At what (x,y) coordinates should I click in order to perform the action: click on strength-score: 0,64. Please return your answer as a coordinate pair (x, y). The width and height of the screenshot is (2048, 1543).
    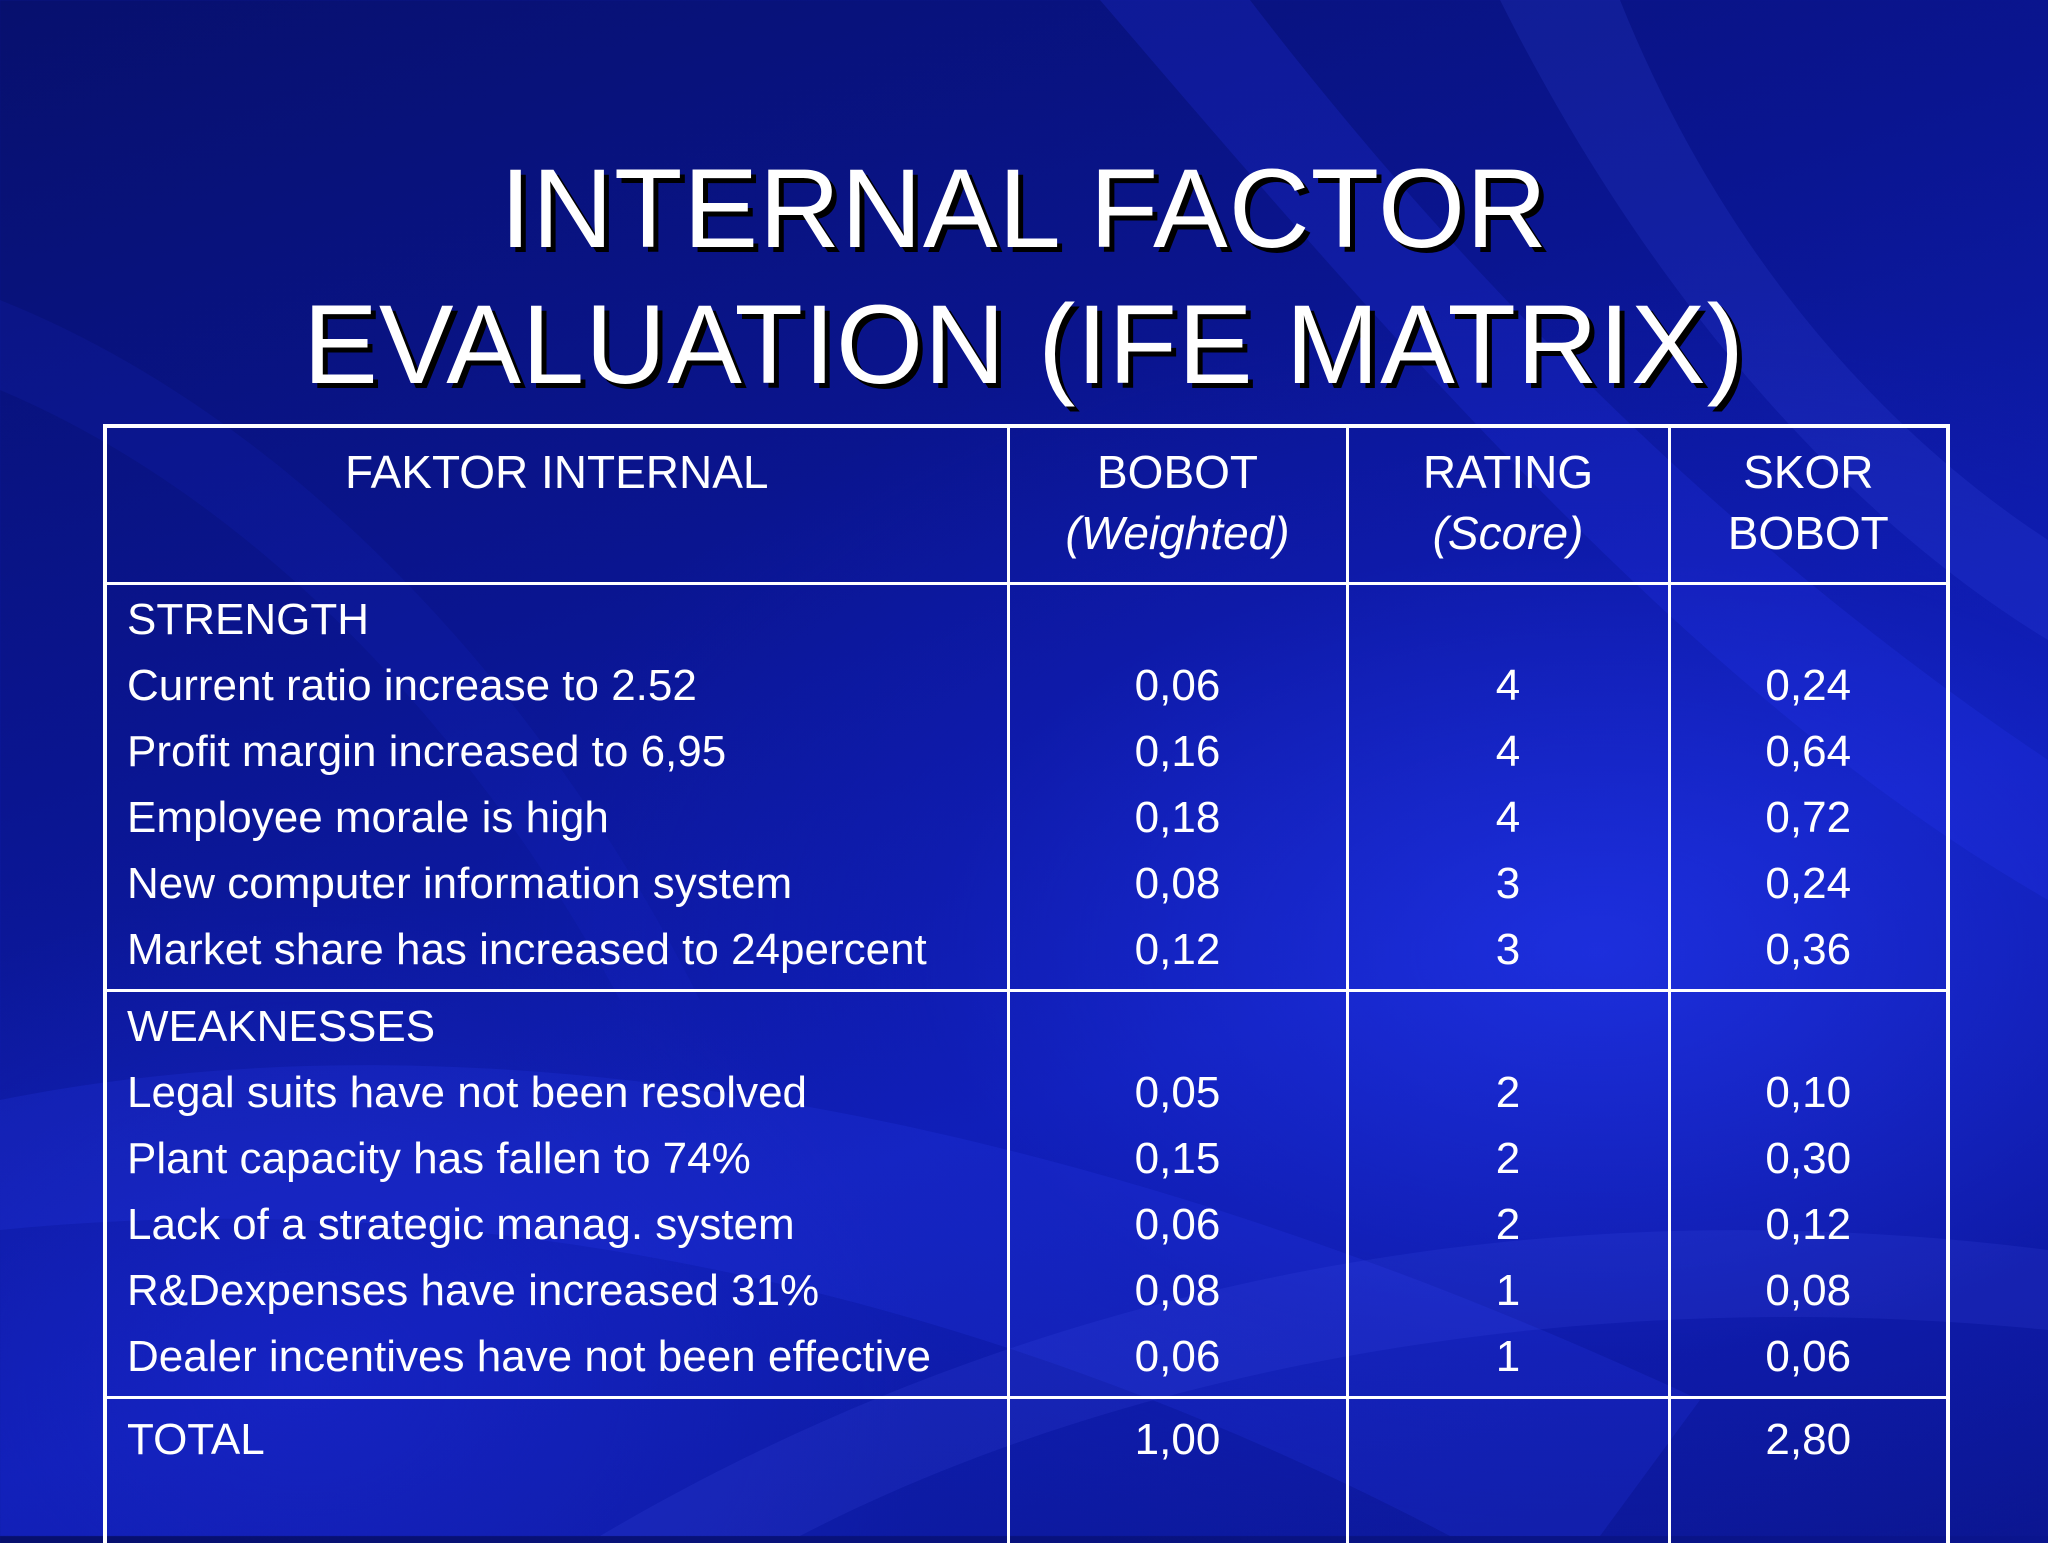
    Looking at the image, I should click on (1809, 752).